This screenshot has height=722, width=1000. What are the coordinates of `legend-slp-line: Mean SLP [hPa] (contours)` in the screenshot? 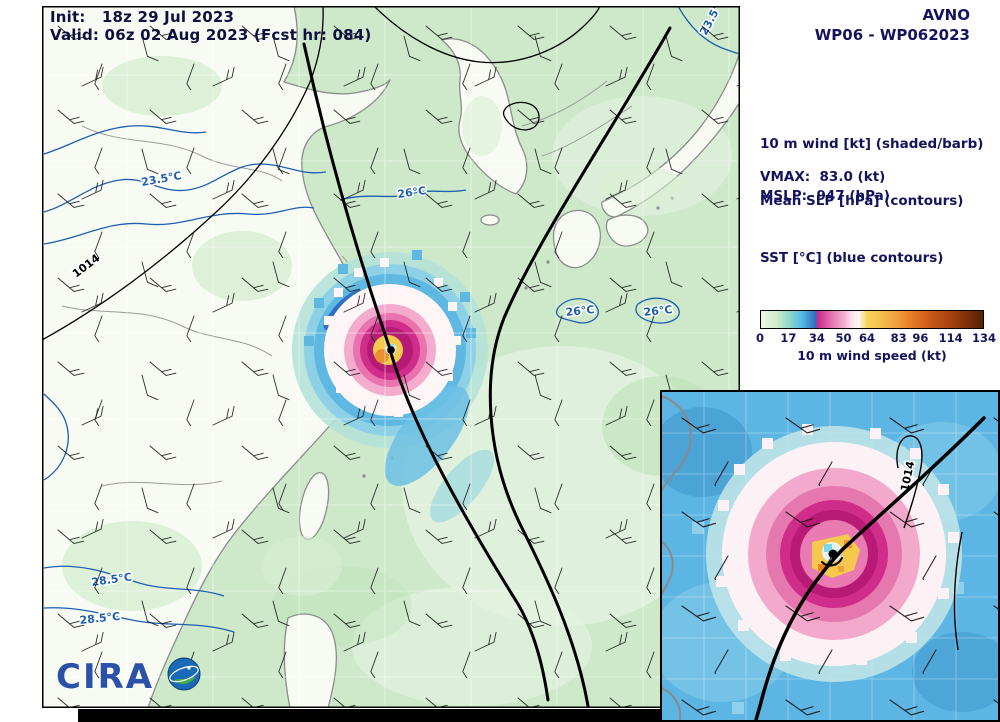 It's located at (862, 201).